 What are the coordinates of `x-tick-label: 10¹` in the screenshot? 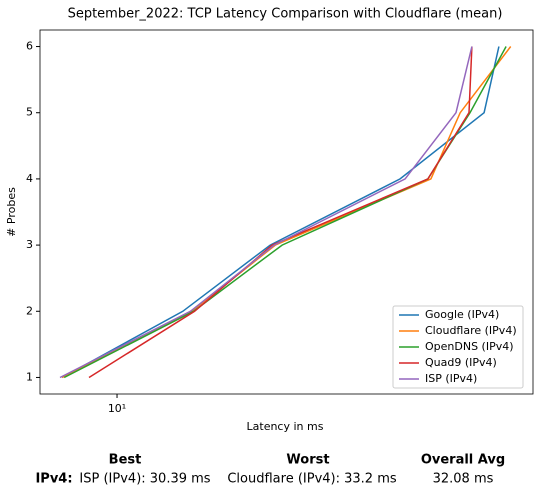 It's located at (117, 408).